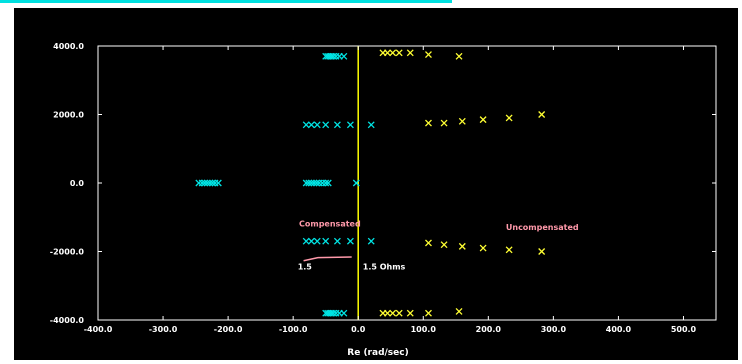 This screenshot has height=364, width=742. What do you see at coordinates (438, 245) in the screenshot?
I see `annotations: Compensated Uncompensated 1.5 1.5 Ohms` at bounding box center [438, 245].